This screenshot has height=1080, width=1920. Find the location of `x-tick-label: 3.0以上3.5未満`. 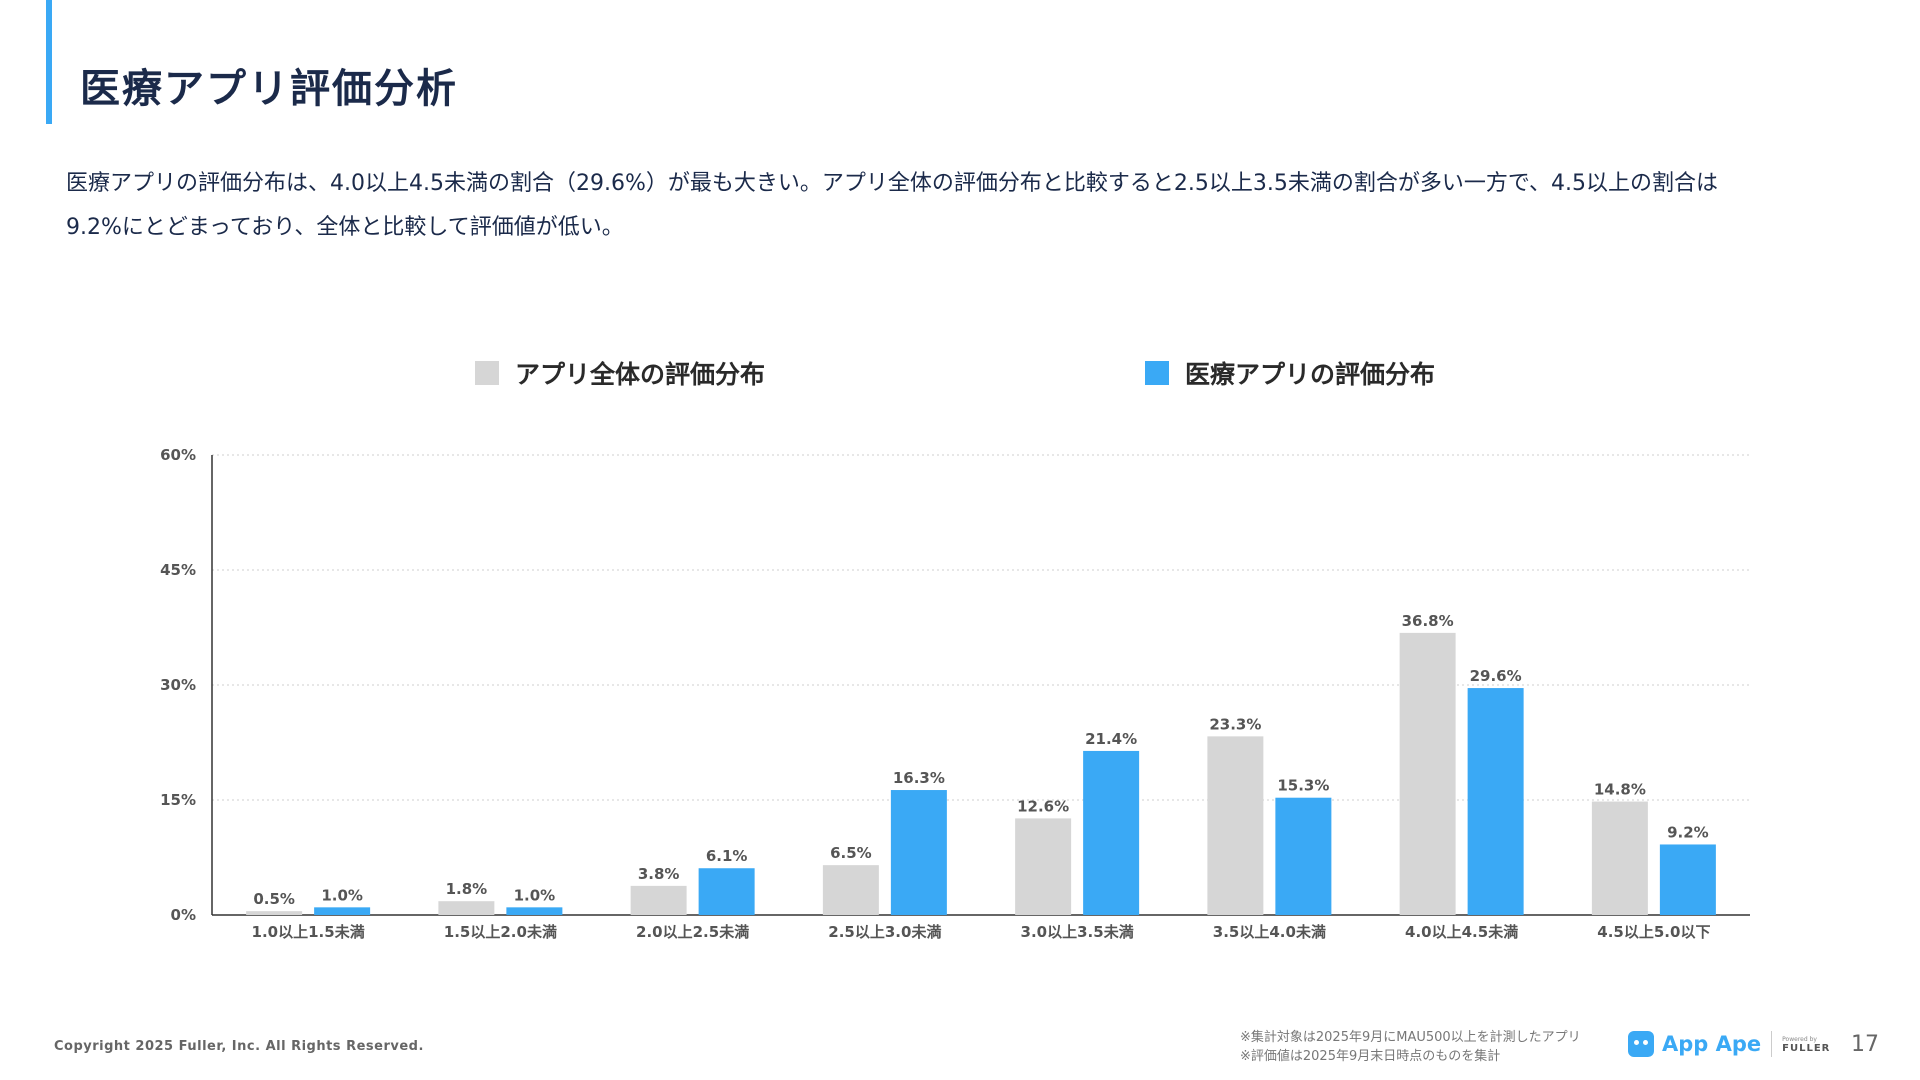

x-tick-label: 3.0以上3.5未満 is located at coordinates (1077, 932).